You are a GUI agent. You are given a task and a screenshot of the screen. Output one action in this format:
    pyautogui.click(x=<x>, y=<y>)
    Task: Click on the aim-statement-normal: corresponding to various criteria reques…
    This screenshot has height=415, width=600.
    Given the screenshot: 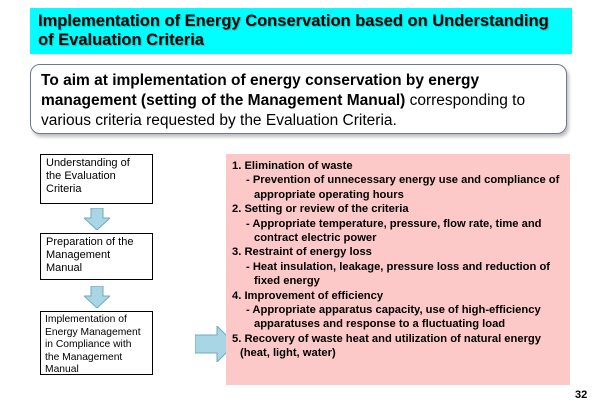 What is the action you would take?
    pyautogui.click(x=283, y=110)
    